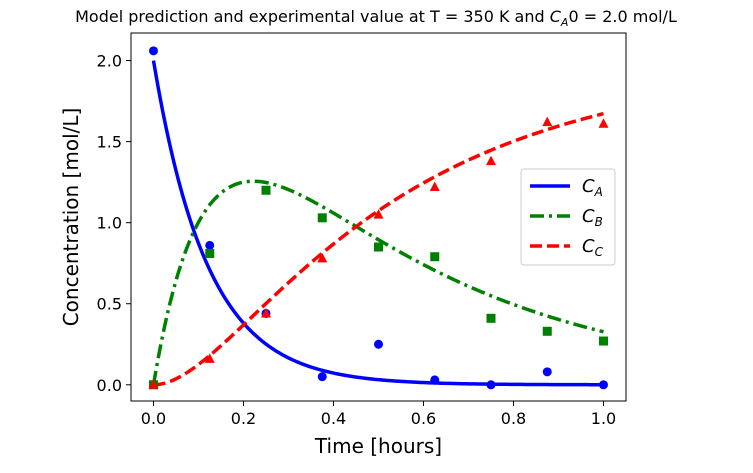 This screenshot has width=753, height=473. What do you see at coordinates (513, 418) in the screenshot?
I see `x-tick-label: 0.8` at bounding box center [513, 418].